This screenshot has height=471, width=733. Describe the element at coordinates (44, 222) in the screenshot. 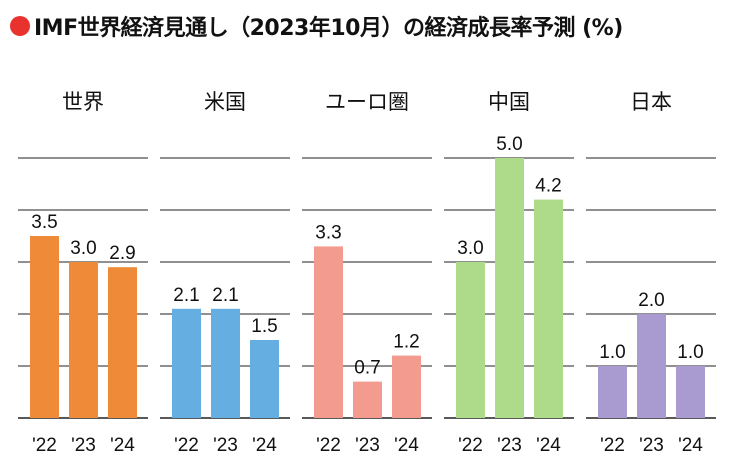

I see `data-label: 3.5` at that location.